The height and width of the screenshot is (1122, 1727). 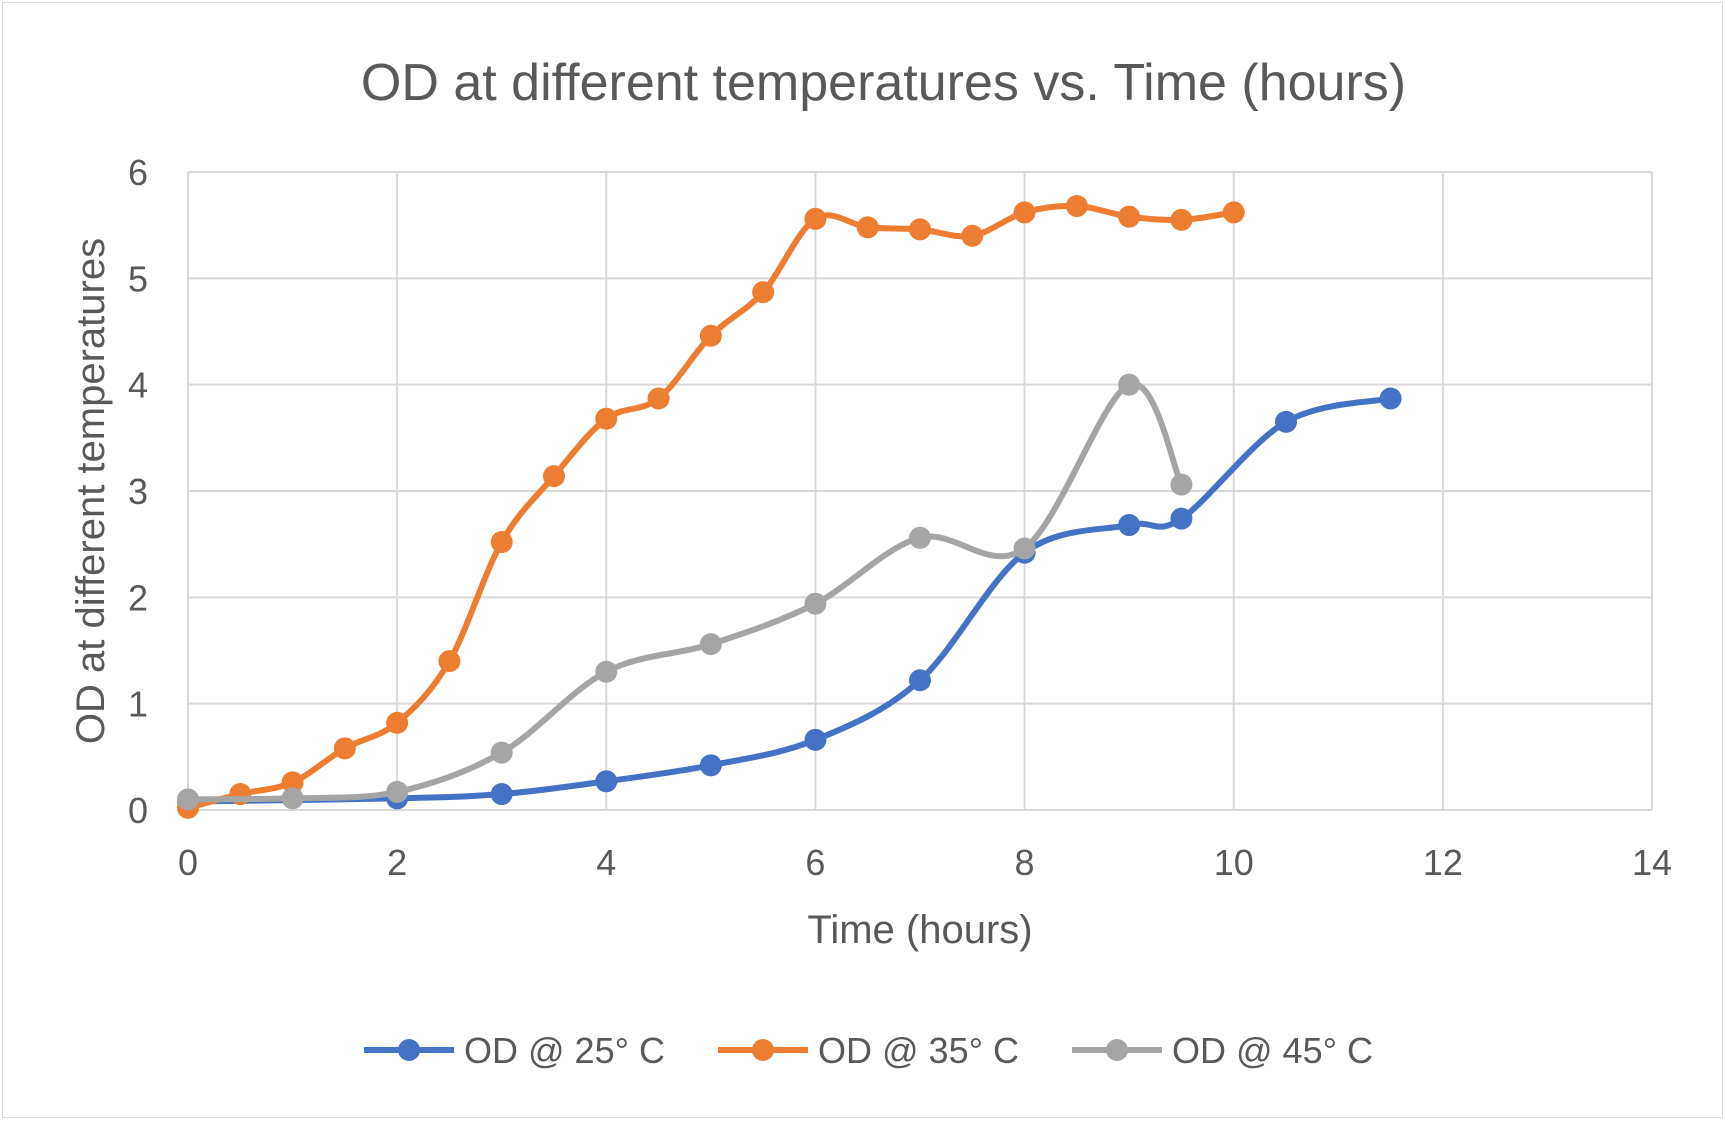 I want to click on y-axis-title: OD at different temperatures, so click(x=91, y=491).